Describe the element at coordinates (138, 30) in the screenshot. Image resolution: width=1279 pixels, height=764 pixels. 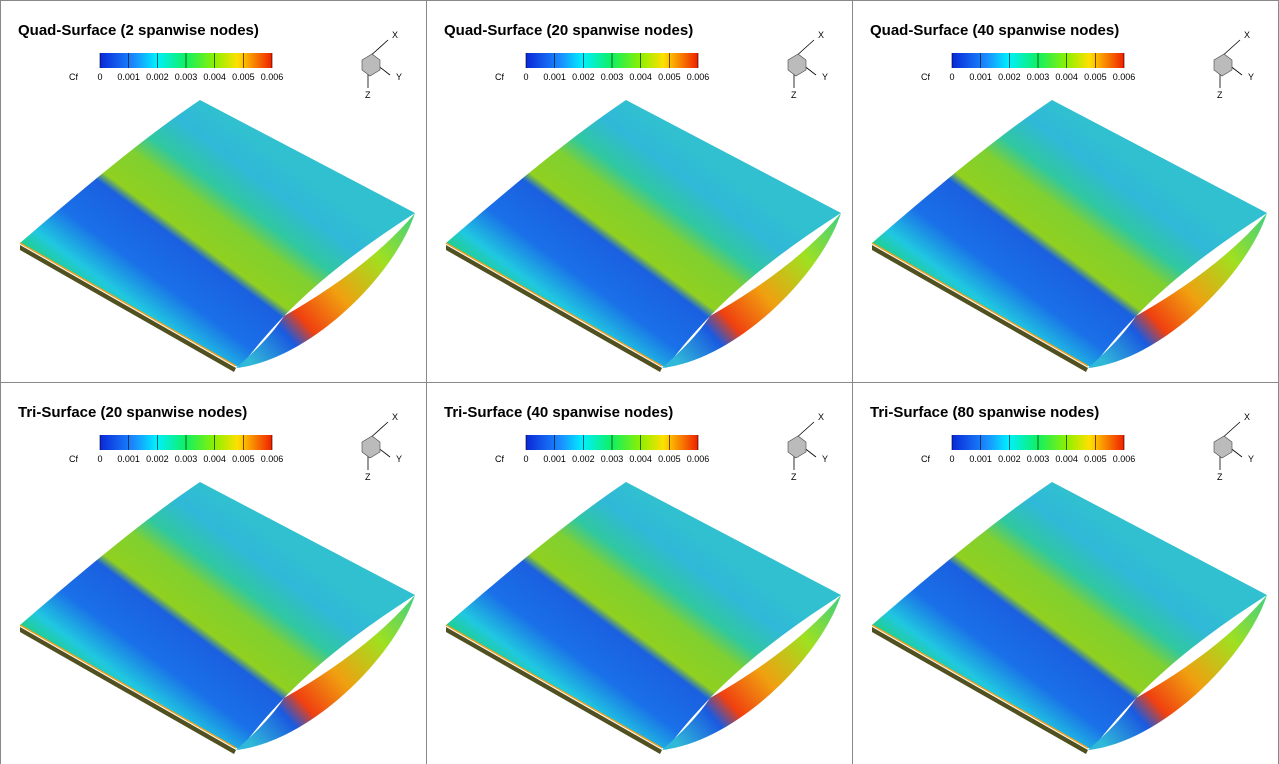
I see `panel-title: Quad-Surface (2 spanwise nodes)` at that location.